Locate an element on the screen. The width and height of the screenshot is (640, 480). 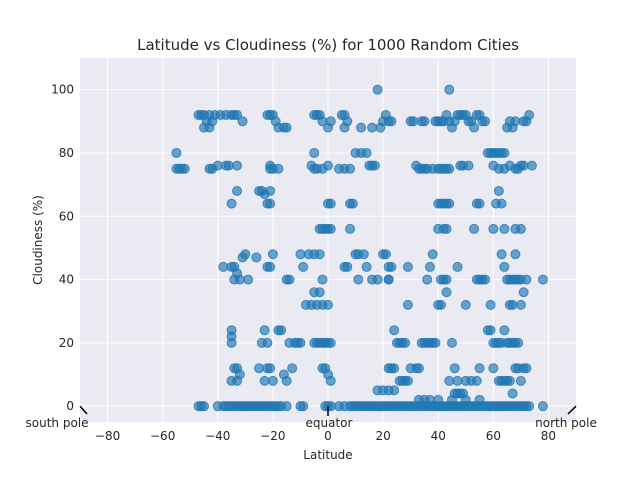
x-tick-label: −80 is located at coordinates (107, 436).